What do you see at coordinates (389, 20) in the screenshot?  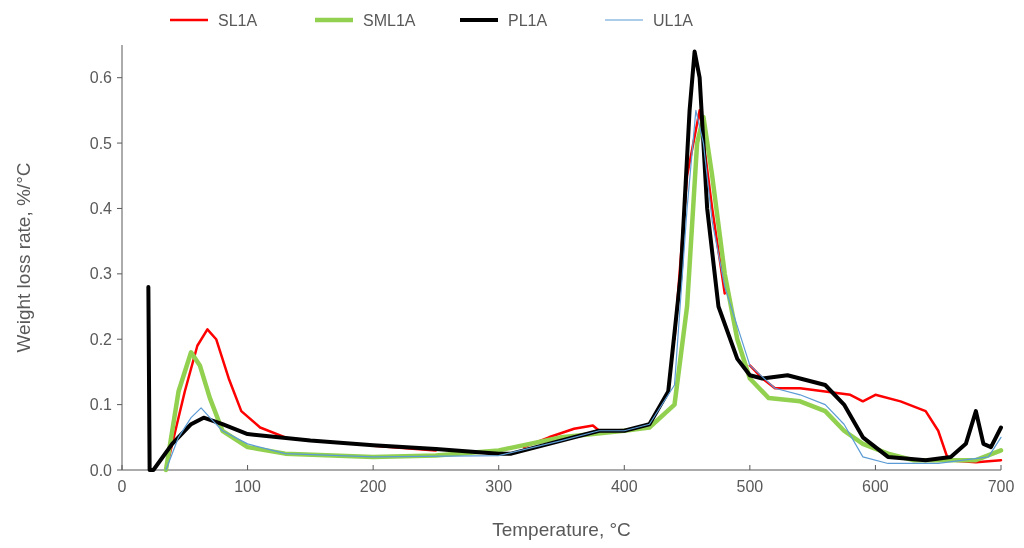 I see `legend-label: SML1A` at bounding box center [389, 20].